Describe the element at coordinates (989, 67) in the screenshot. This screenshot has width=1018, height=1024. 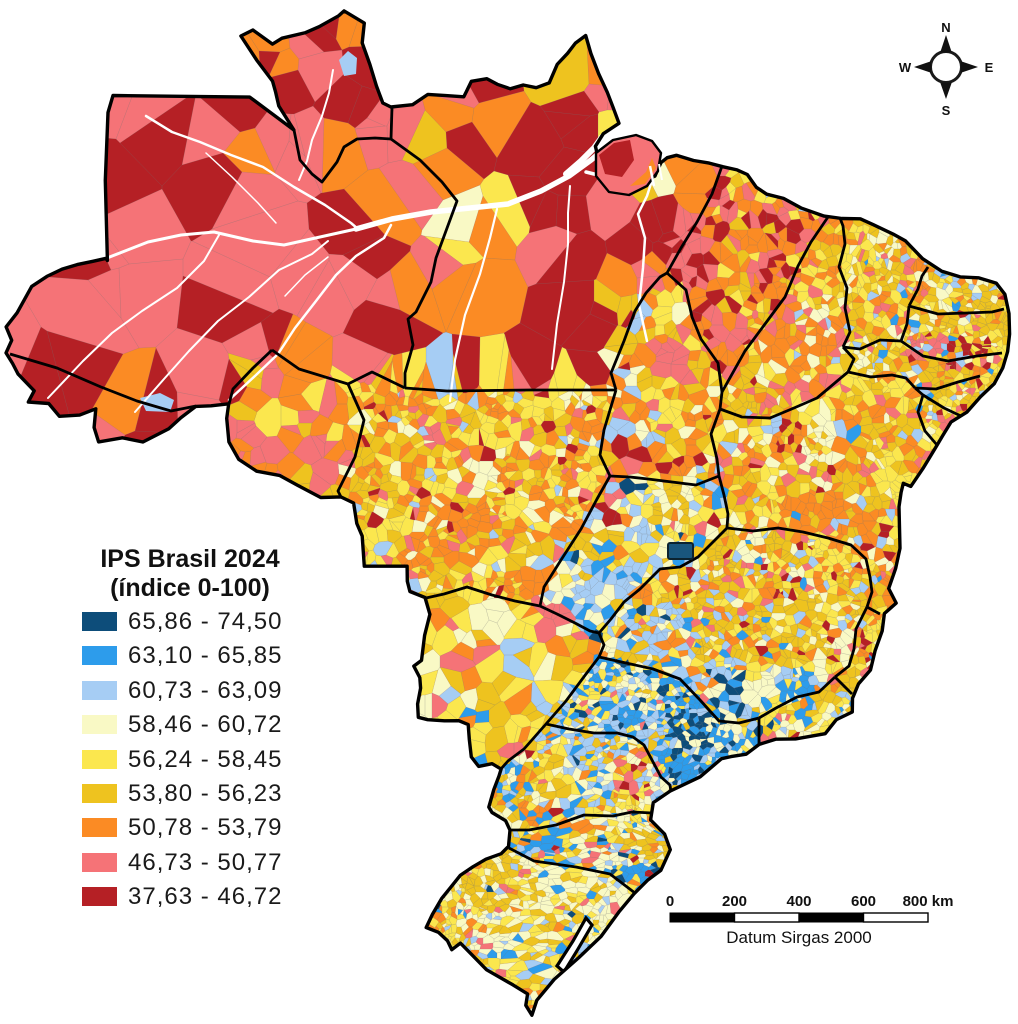
I see `svg-text: E` at that location.